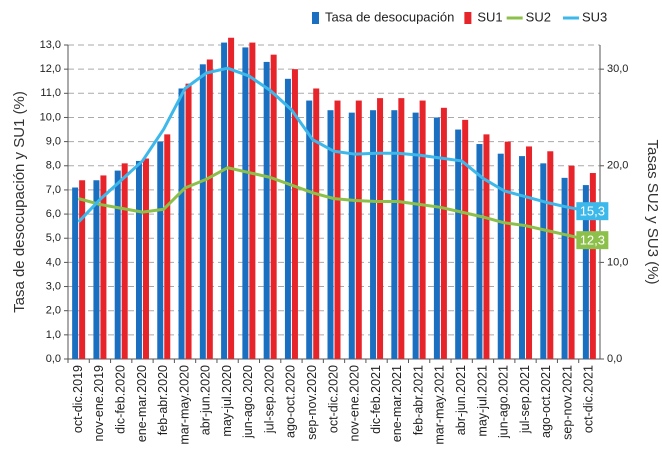 This screenshot has width=662, height=454. What do you see at coordinates (53, 262) in the screenshot?
I see `y-tick-label: 4,0` at bounding box center [53, 262].